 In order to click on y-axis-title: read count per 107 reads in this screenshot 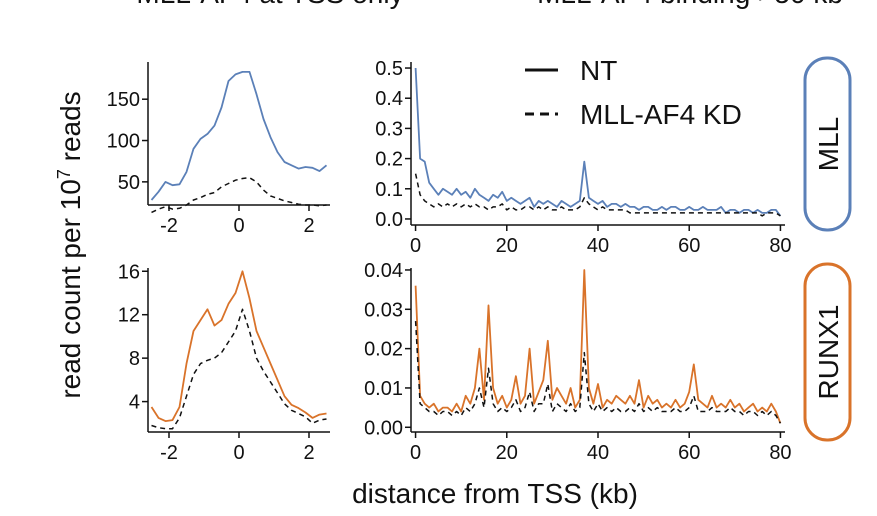, I will do `click(70, 244)`.